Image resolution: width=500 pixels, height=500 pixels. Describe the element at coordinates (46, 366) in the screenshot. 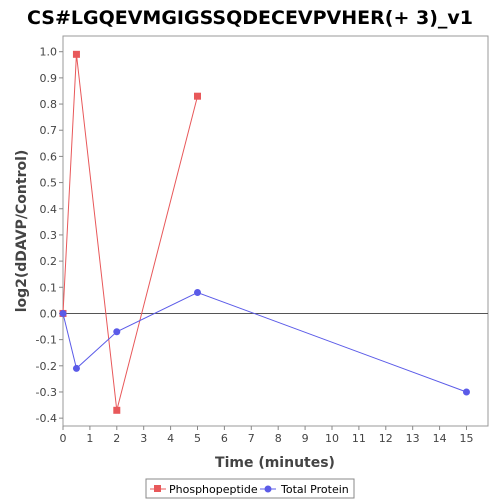

I see `y-tick-label: -0.2` at that location.